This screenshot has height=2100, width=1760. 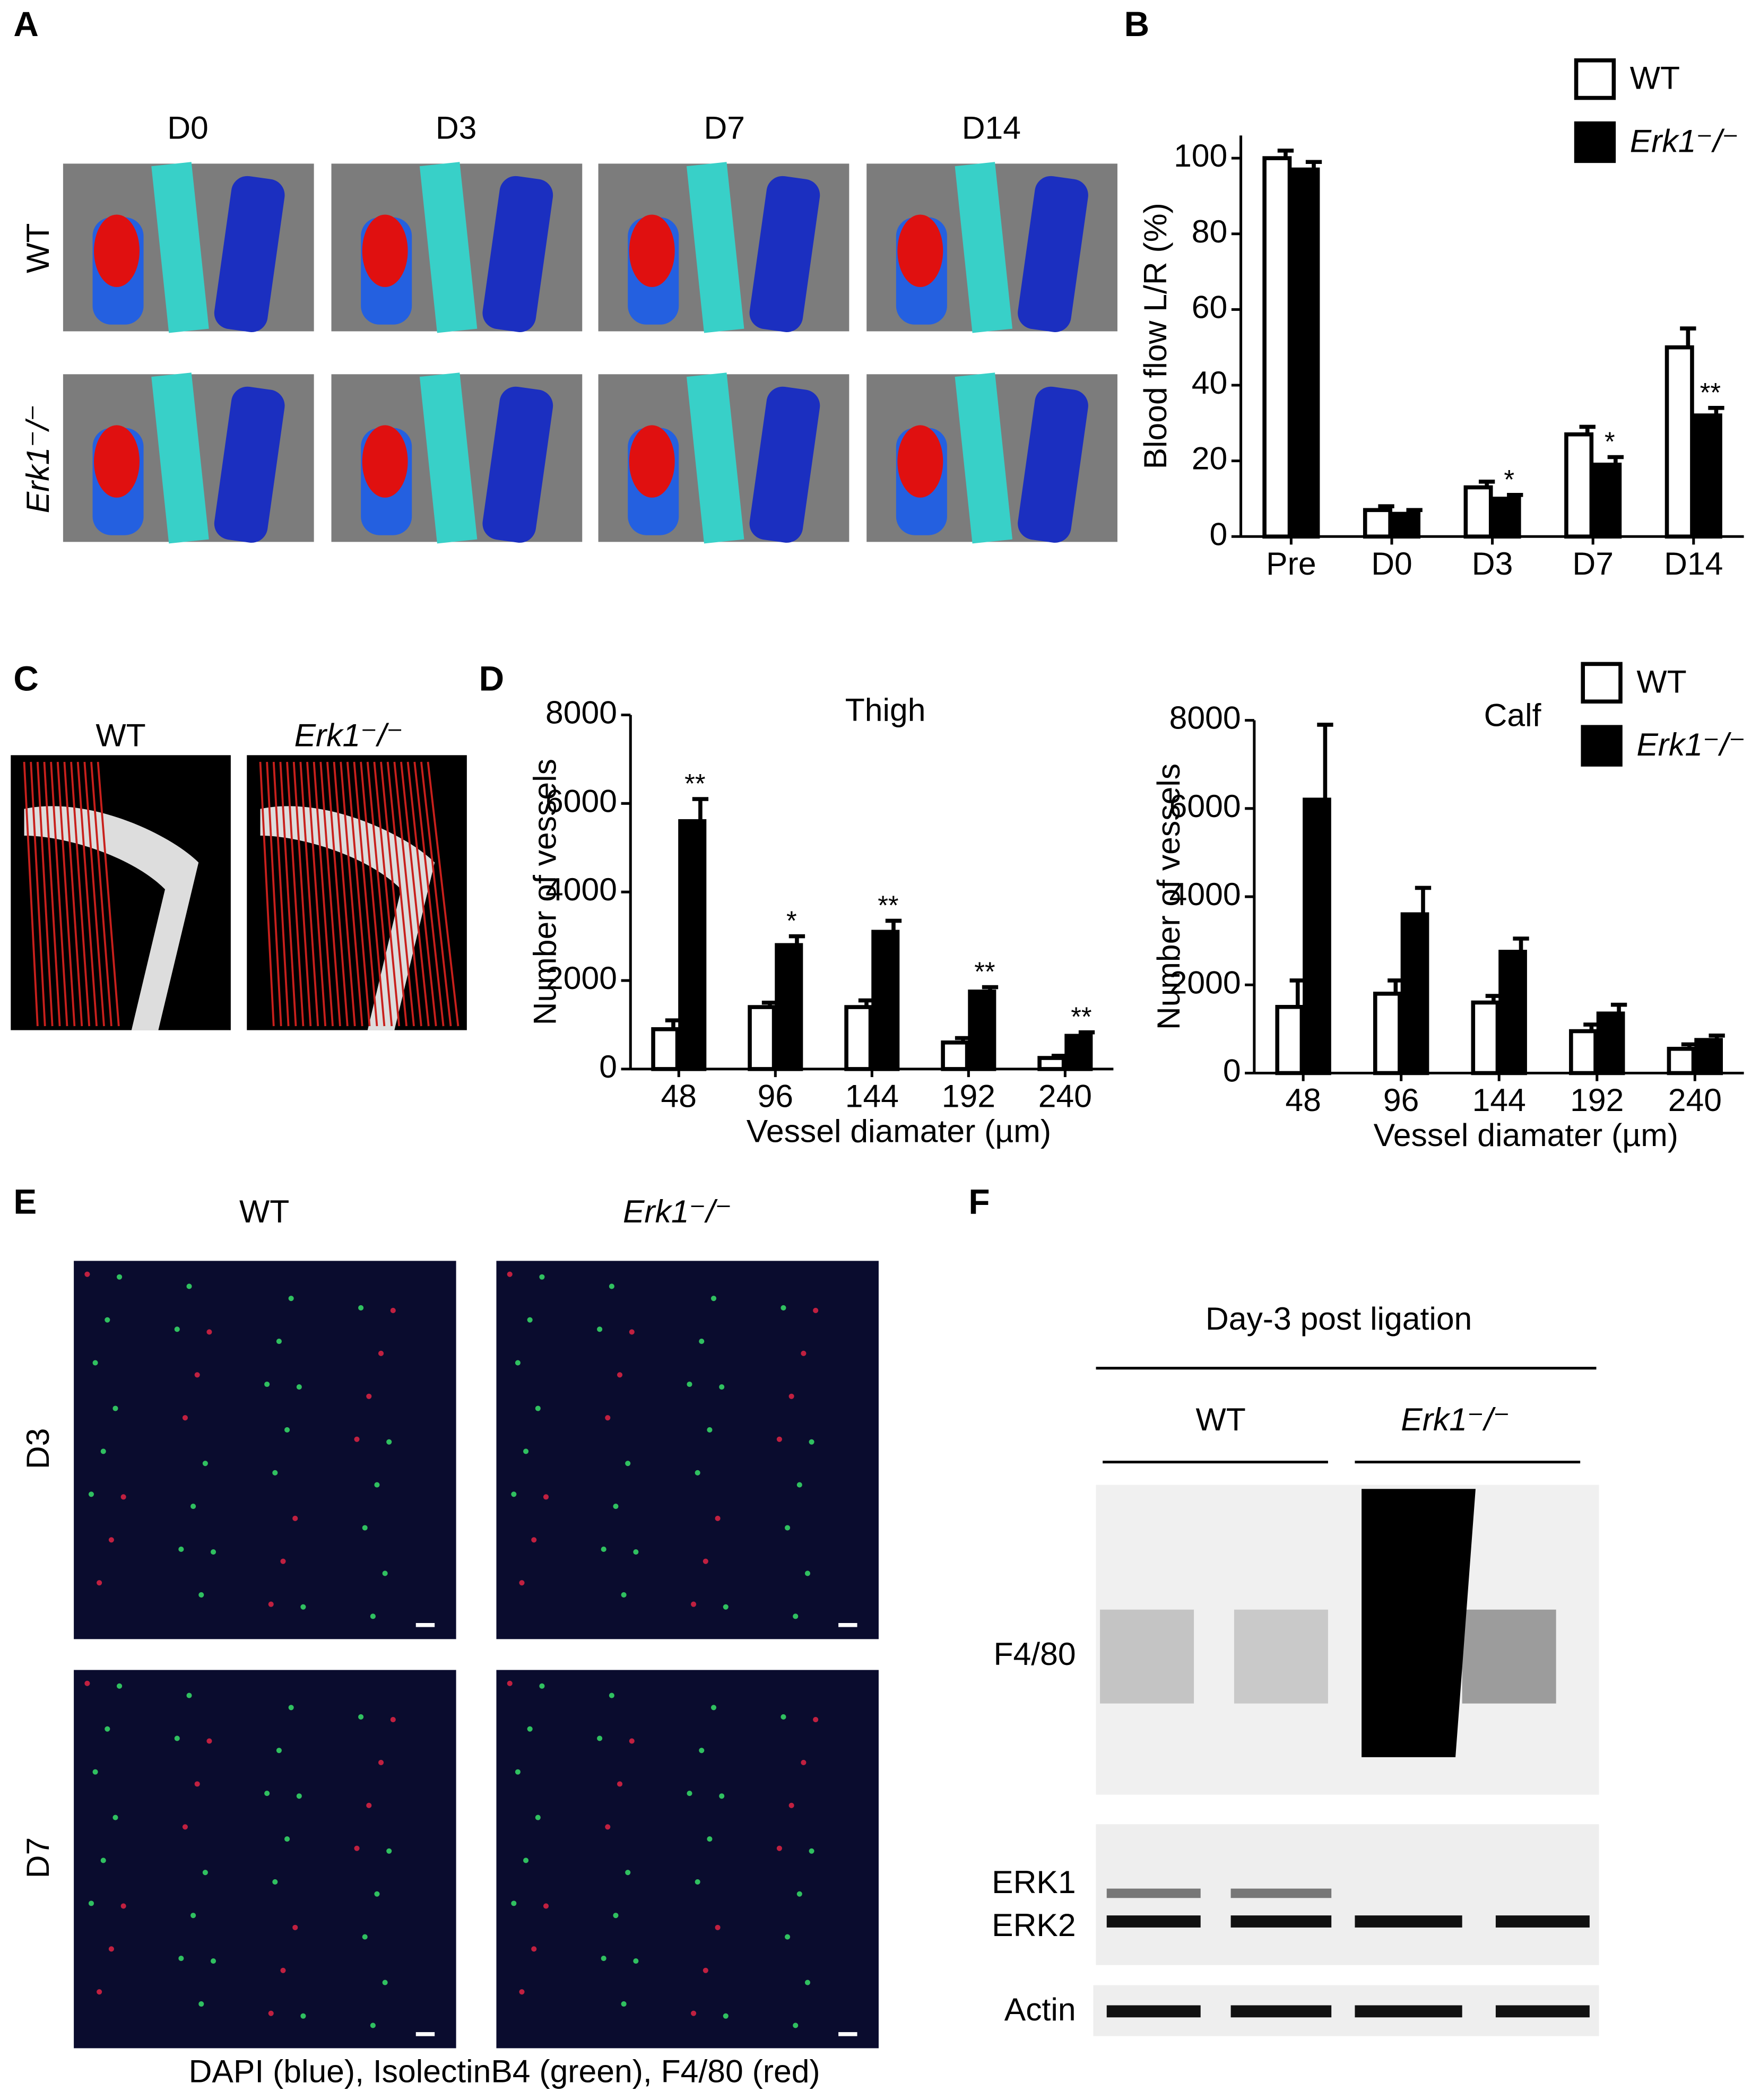 What do you see at coordinates (545, 892) in the screenshot?
I see `y-axis-label: Number of vessels` at bounding box center [545, 892].